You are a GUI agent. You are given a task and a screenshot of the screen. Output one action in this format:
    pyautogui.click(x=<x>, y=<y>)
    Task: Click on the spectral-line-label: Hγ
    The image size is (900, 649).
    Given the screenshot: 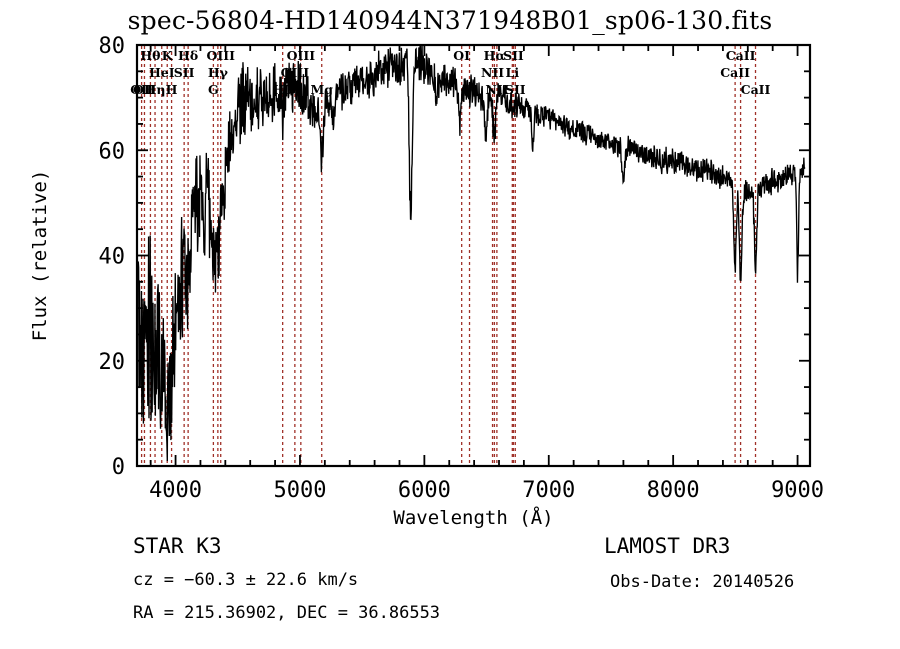 What is the action you would take?
    pyautogui.click(x=218, y=72)
    